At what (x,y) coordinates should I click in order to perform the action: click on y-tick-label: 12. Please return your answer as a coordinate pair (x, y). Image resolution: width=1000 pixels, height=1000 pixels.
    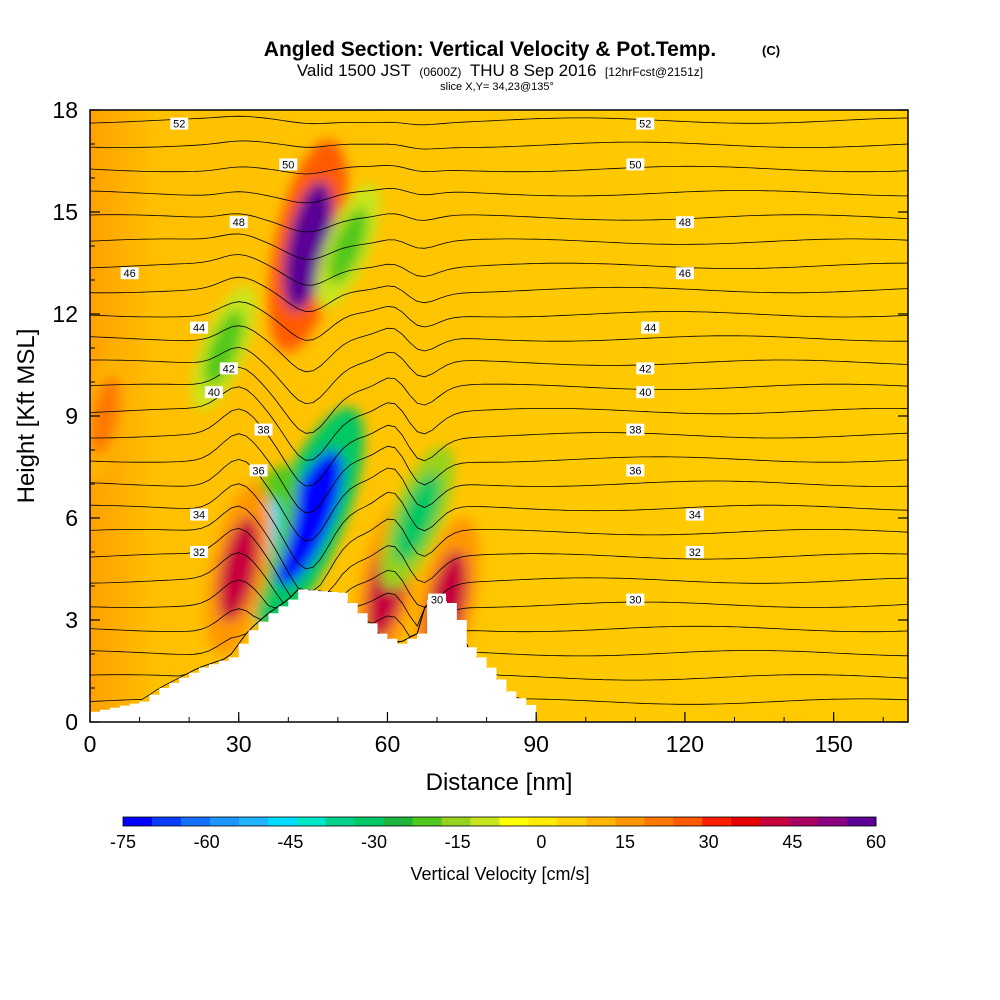
    Looking at the image, I should click on (65, 314).